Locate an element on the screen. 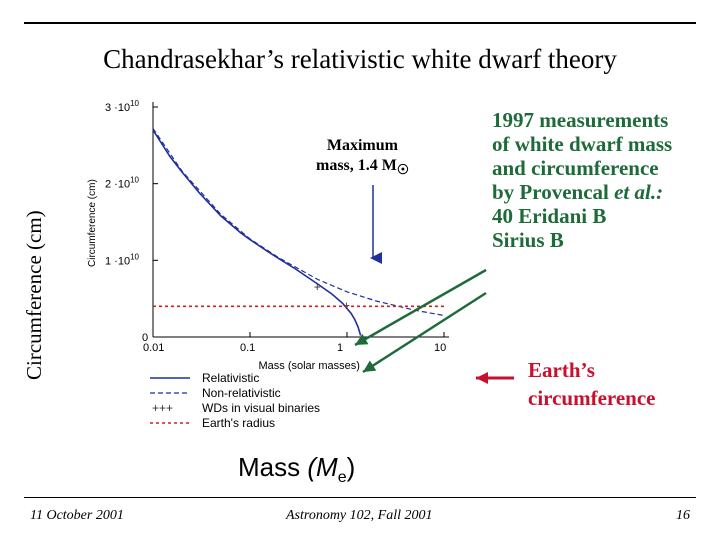 The image size is (720, 540). mass-unit-close: ) is located at coordinates (351, 467).